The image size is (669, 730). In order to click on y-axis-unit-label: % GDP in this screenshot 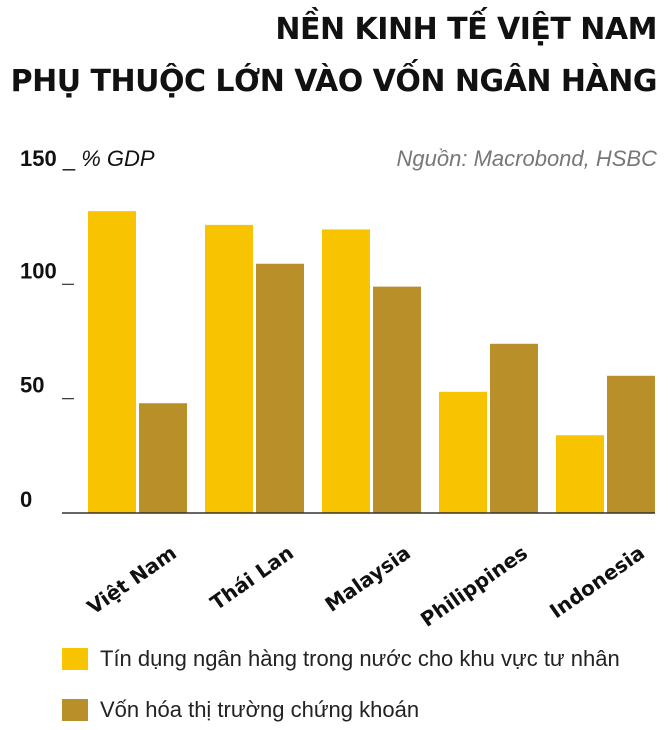, I will do `click(118, 158)`.